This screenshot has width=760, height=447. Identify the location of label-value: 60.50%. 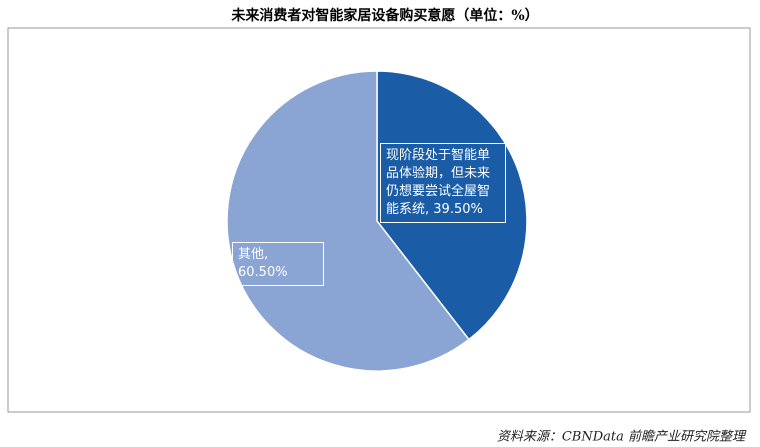
(263, 272).